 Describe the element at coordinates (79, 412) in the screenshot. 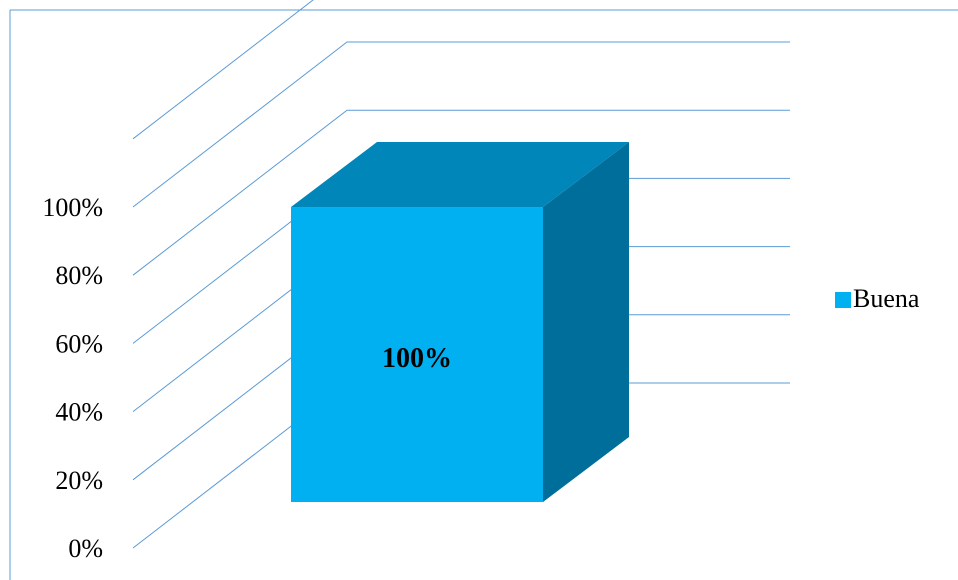

I see `y-tick-label: 40%` at that location.